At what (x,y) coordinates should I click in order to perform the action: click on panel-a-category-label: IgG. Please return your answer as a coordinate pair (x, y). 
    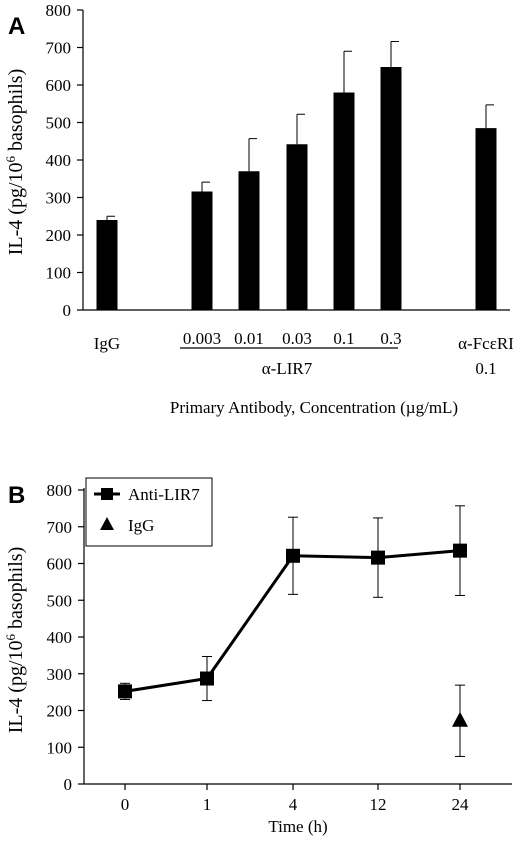
    Looking at the image, I should click on (107, 343).